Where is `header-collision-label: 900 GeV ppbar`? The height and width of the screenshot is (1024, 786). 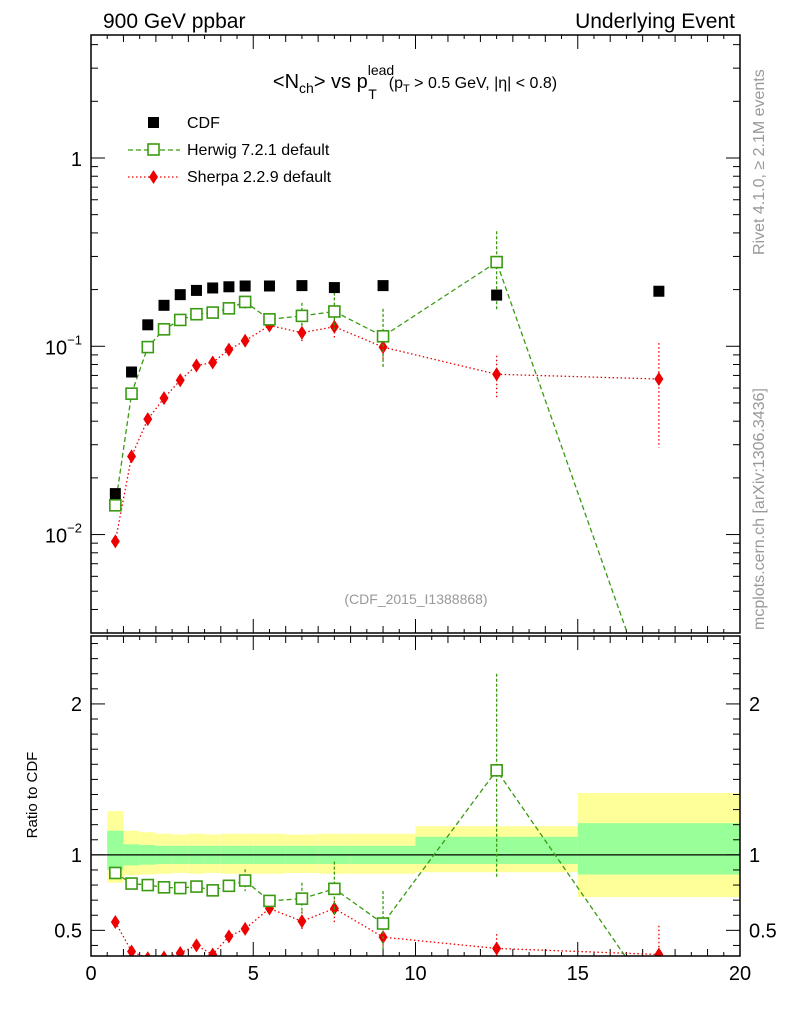 header-collision-label: 900 GeV ppbar is located at coordinates (174, 21).